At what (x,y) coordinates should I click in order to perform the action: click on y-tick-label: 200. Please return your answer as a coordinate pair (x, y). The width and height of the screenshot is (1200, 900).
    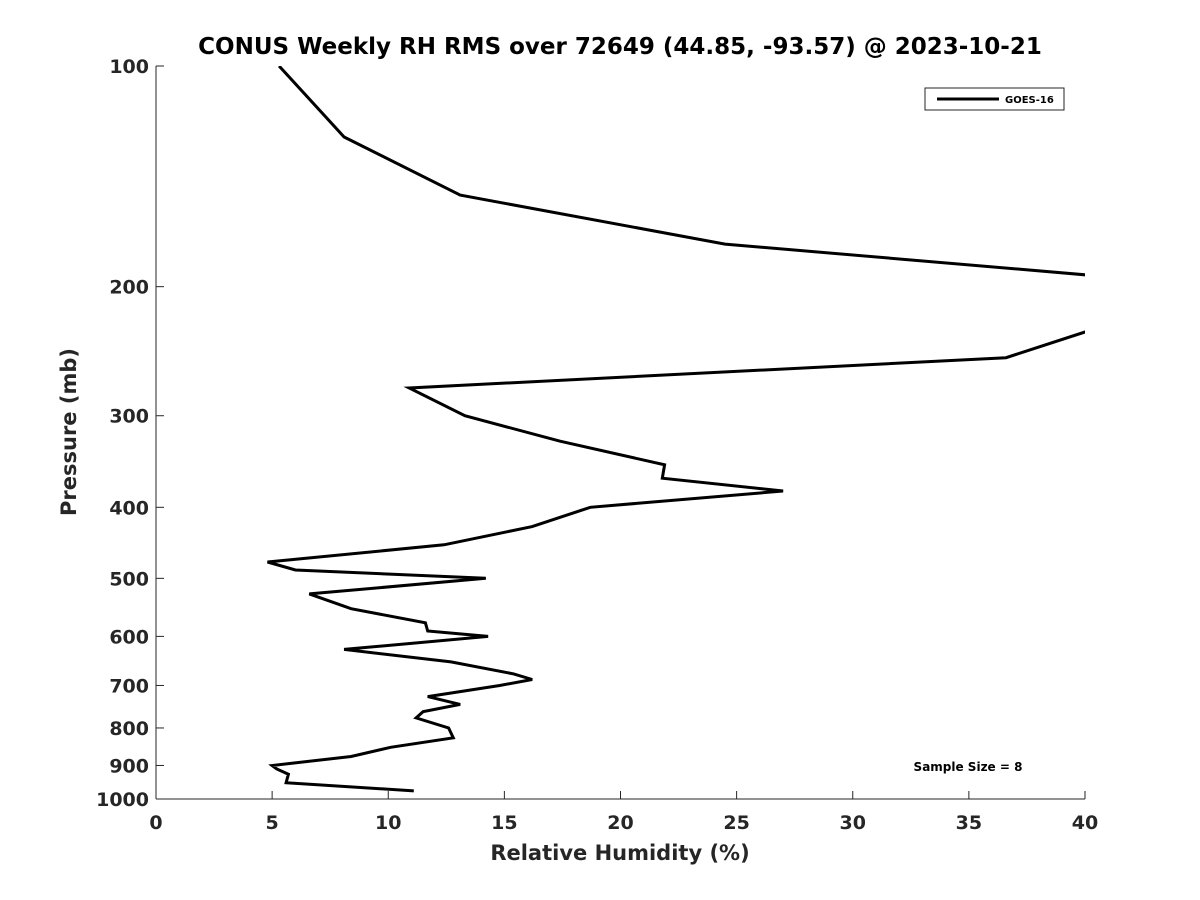
    Looking at the image, I should click on (129, 288).